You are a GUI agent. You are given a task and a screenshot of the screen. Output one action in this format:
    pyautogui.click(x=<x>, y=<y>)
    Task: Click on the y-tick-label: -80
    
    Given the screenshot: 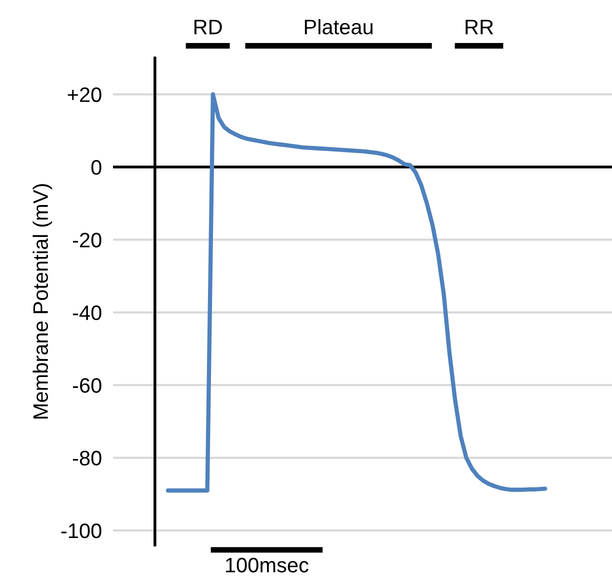 What is the action you would take?
    pyautogui.click(x=87, y=458)
    